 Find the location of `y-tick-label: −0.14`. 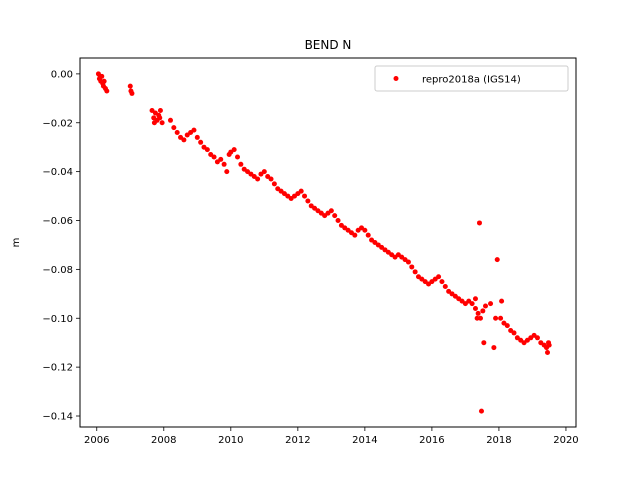

y-tick-label: −0.14 is located at coordinates (57, 417).